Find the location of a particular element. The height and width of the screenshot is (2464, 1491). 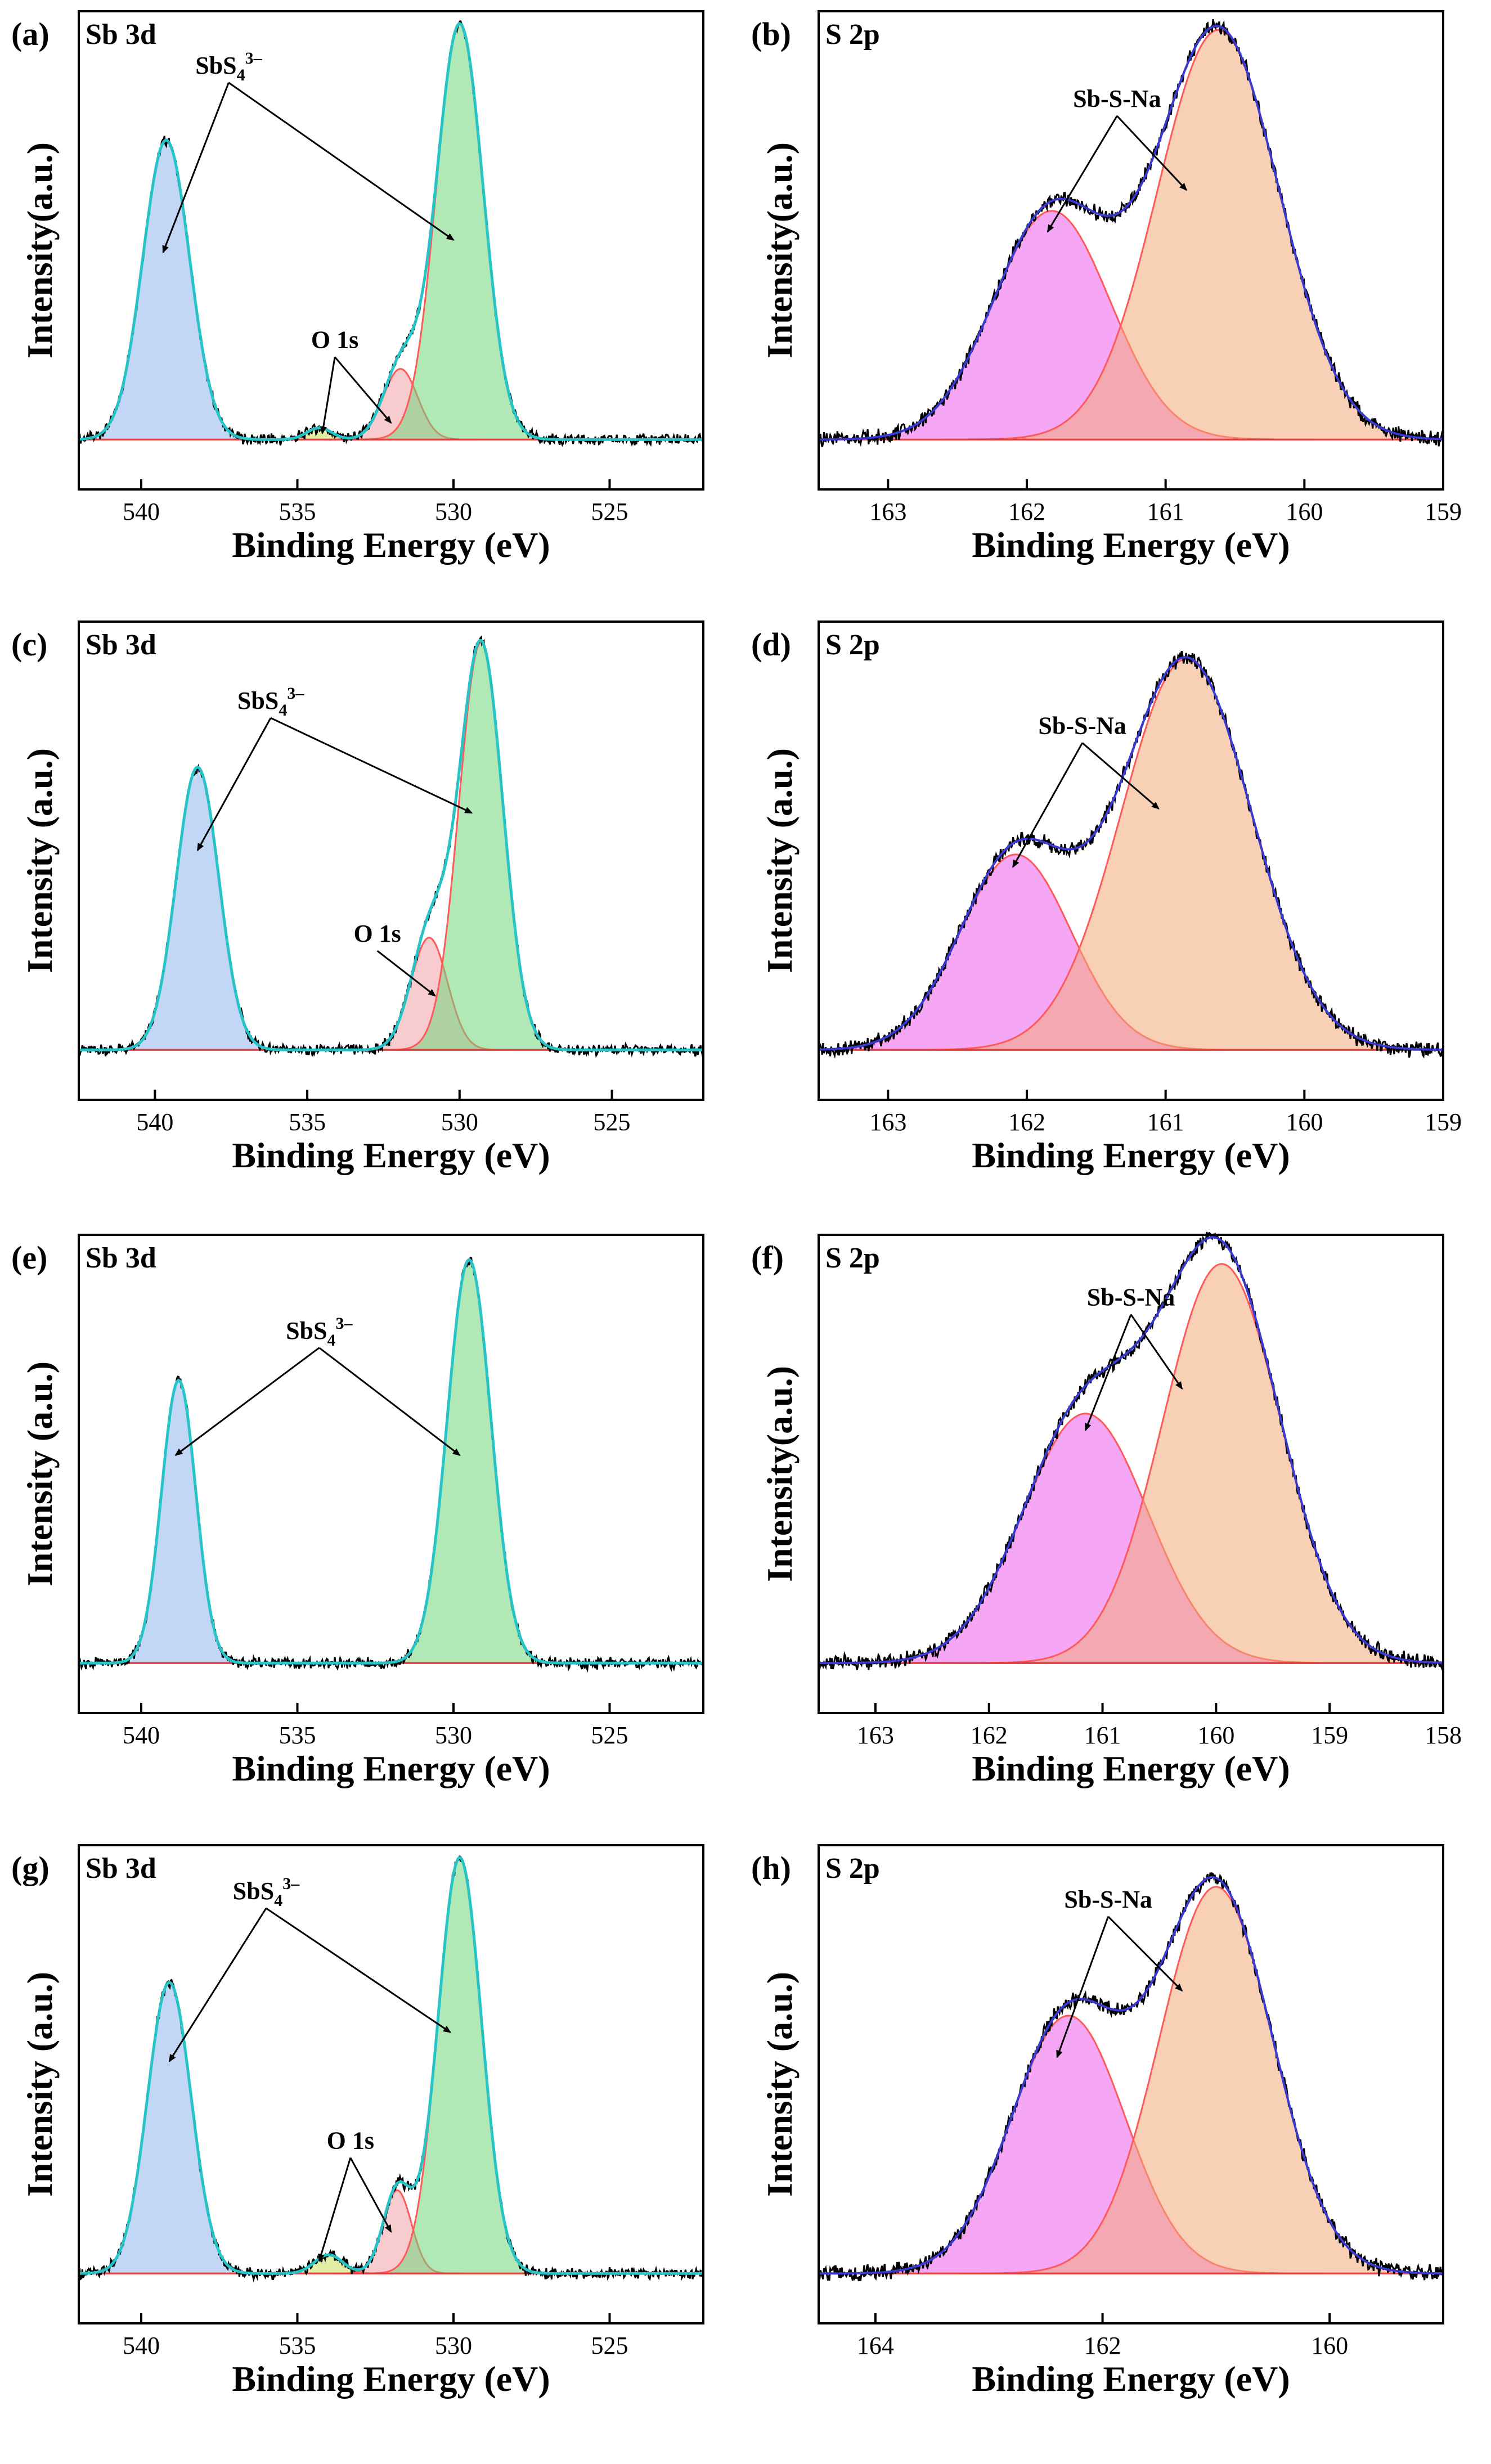

x-tick-label: 164 is located at coordinates (876, 2345).